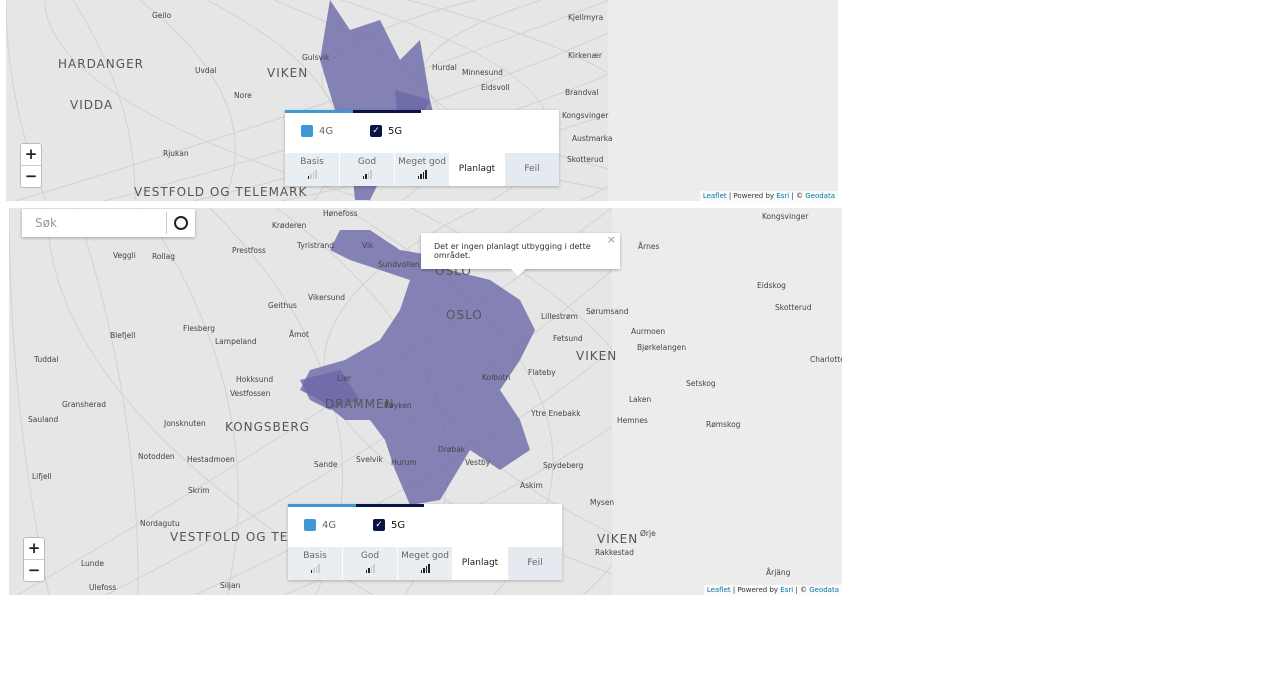  What do you see at coordinates (91, 105) in the screenshot?
I see `place-label: VIDDA` at bounding box center [91, 105].